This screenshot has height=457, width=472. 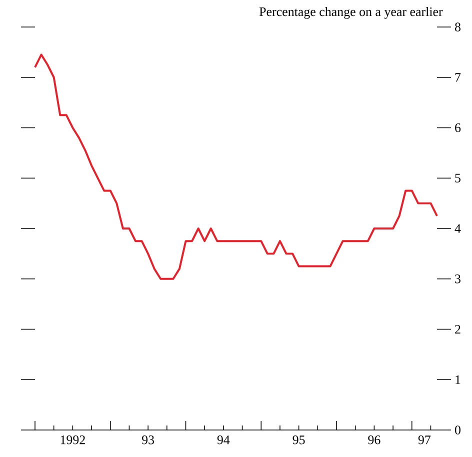 I want to click on x-tick-label: 95, so click(x=298, y=440).